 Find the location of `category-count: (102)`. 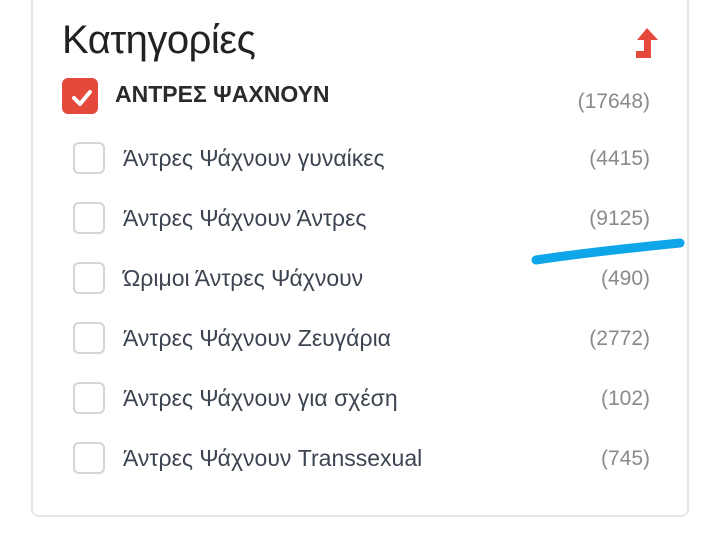

category-count: (102) is located at coordinates (625, 398).